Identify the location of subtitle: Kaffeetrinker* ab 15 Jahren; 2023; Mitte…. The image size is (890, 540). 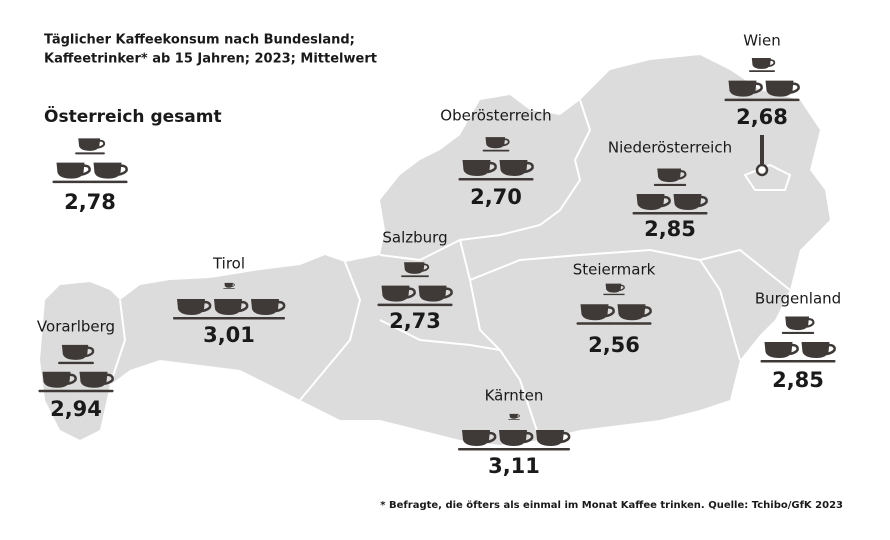
(210, 59).